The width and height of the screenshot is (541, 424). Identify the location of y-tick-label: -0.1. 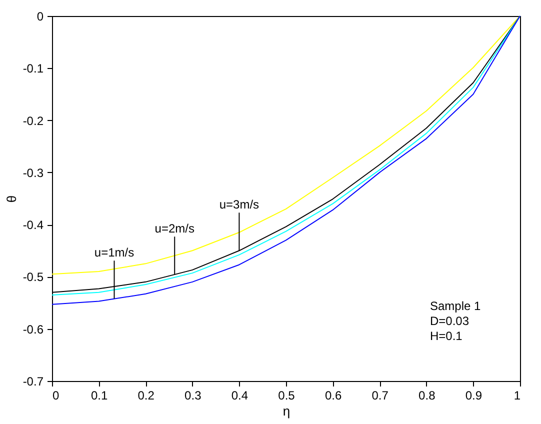
(33, 69).